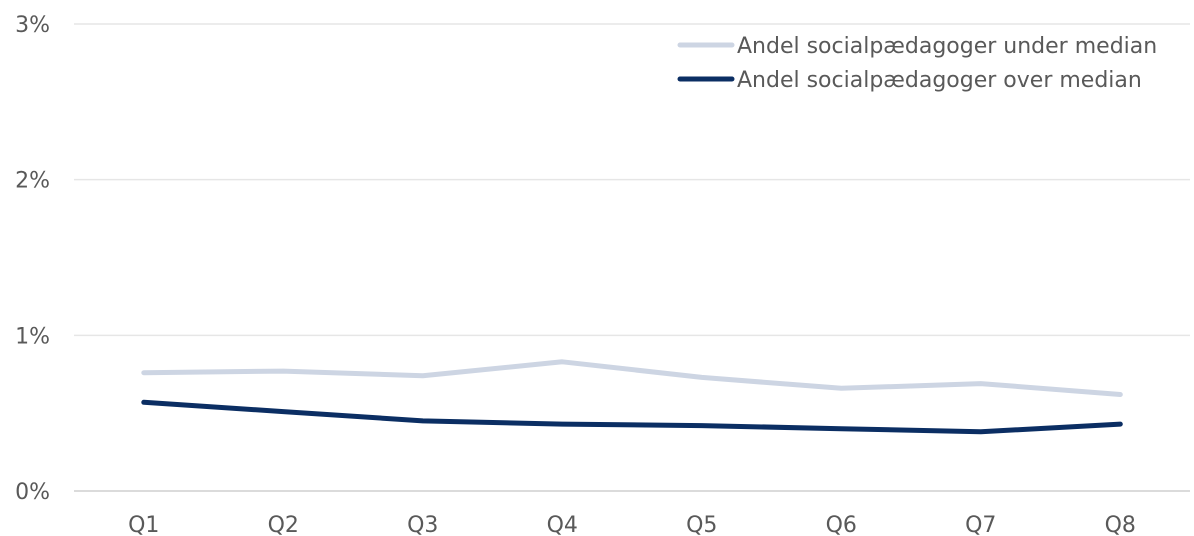 This screenshot has width=1194, height=536. What do you see at coordinates (841, 524) in the screenshot?
I see `x-tick-label: Q6` at bounding box center [841, 524].